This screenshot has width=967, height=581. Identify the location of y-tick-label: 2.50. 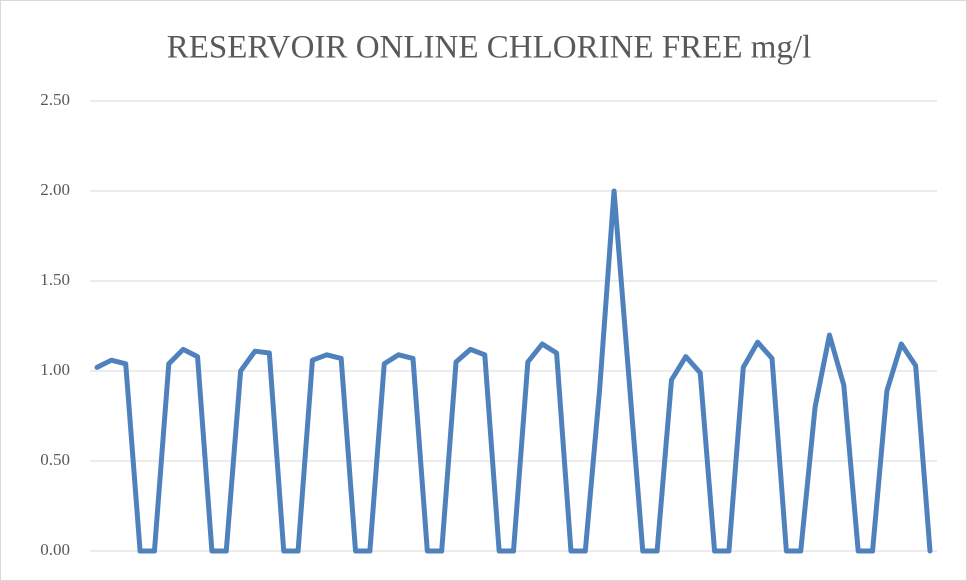
(55, 99).